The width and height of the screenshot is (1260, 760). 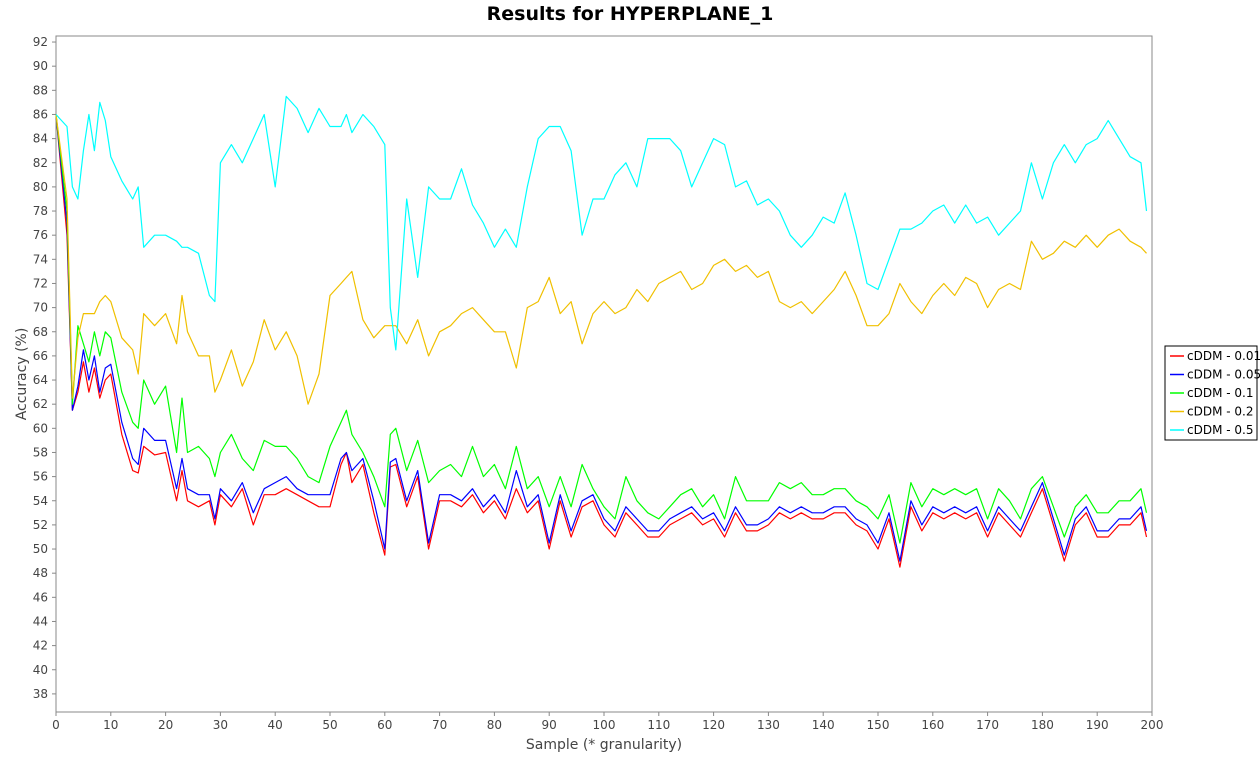 What do you see at coordinates (40, 573) in the screenshot?
I see `y-tick-label: 48` at bounding box center [40, 573].